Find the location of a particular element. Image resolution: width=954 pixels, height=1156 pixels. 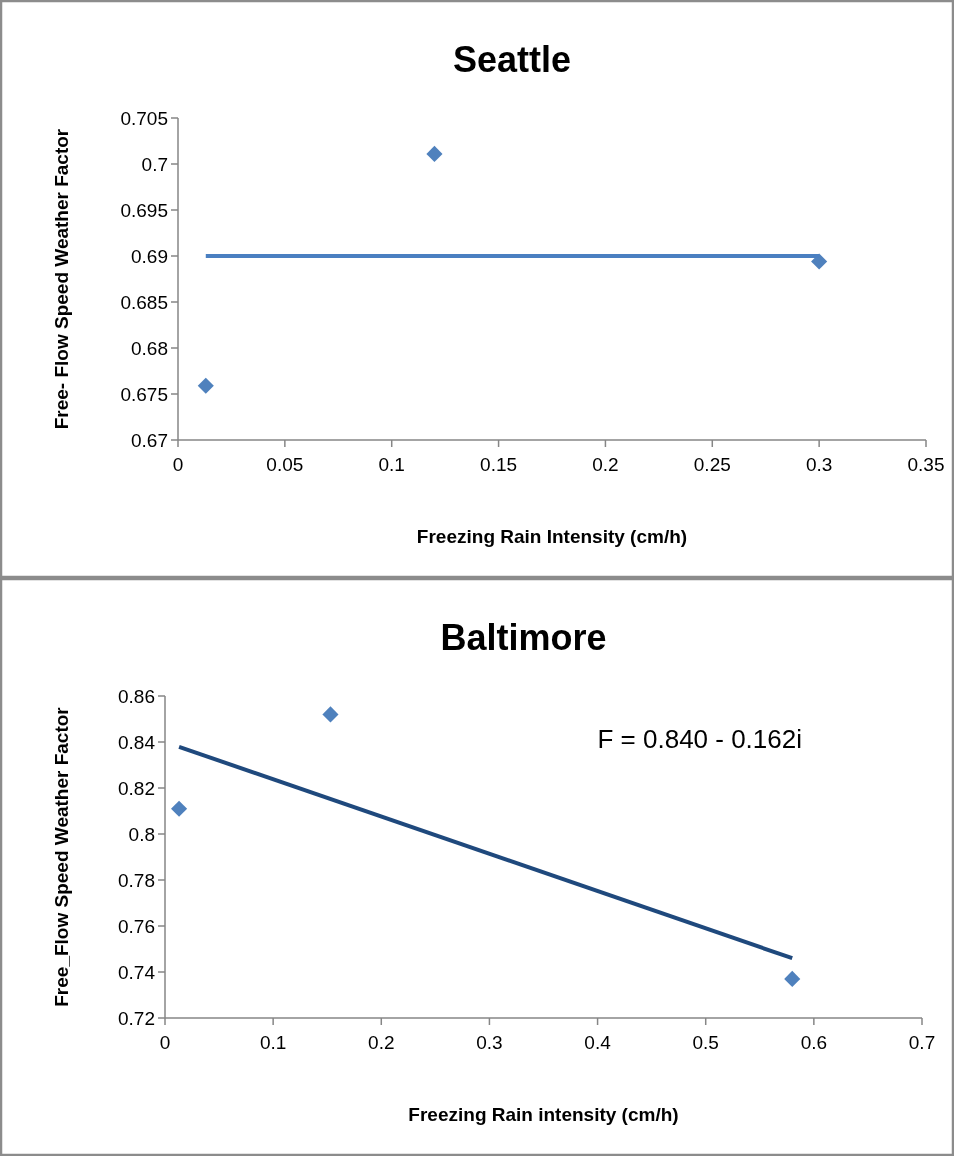

y-tick-label: 0.695 is located at coordinates (144, 210).